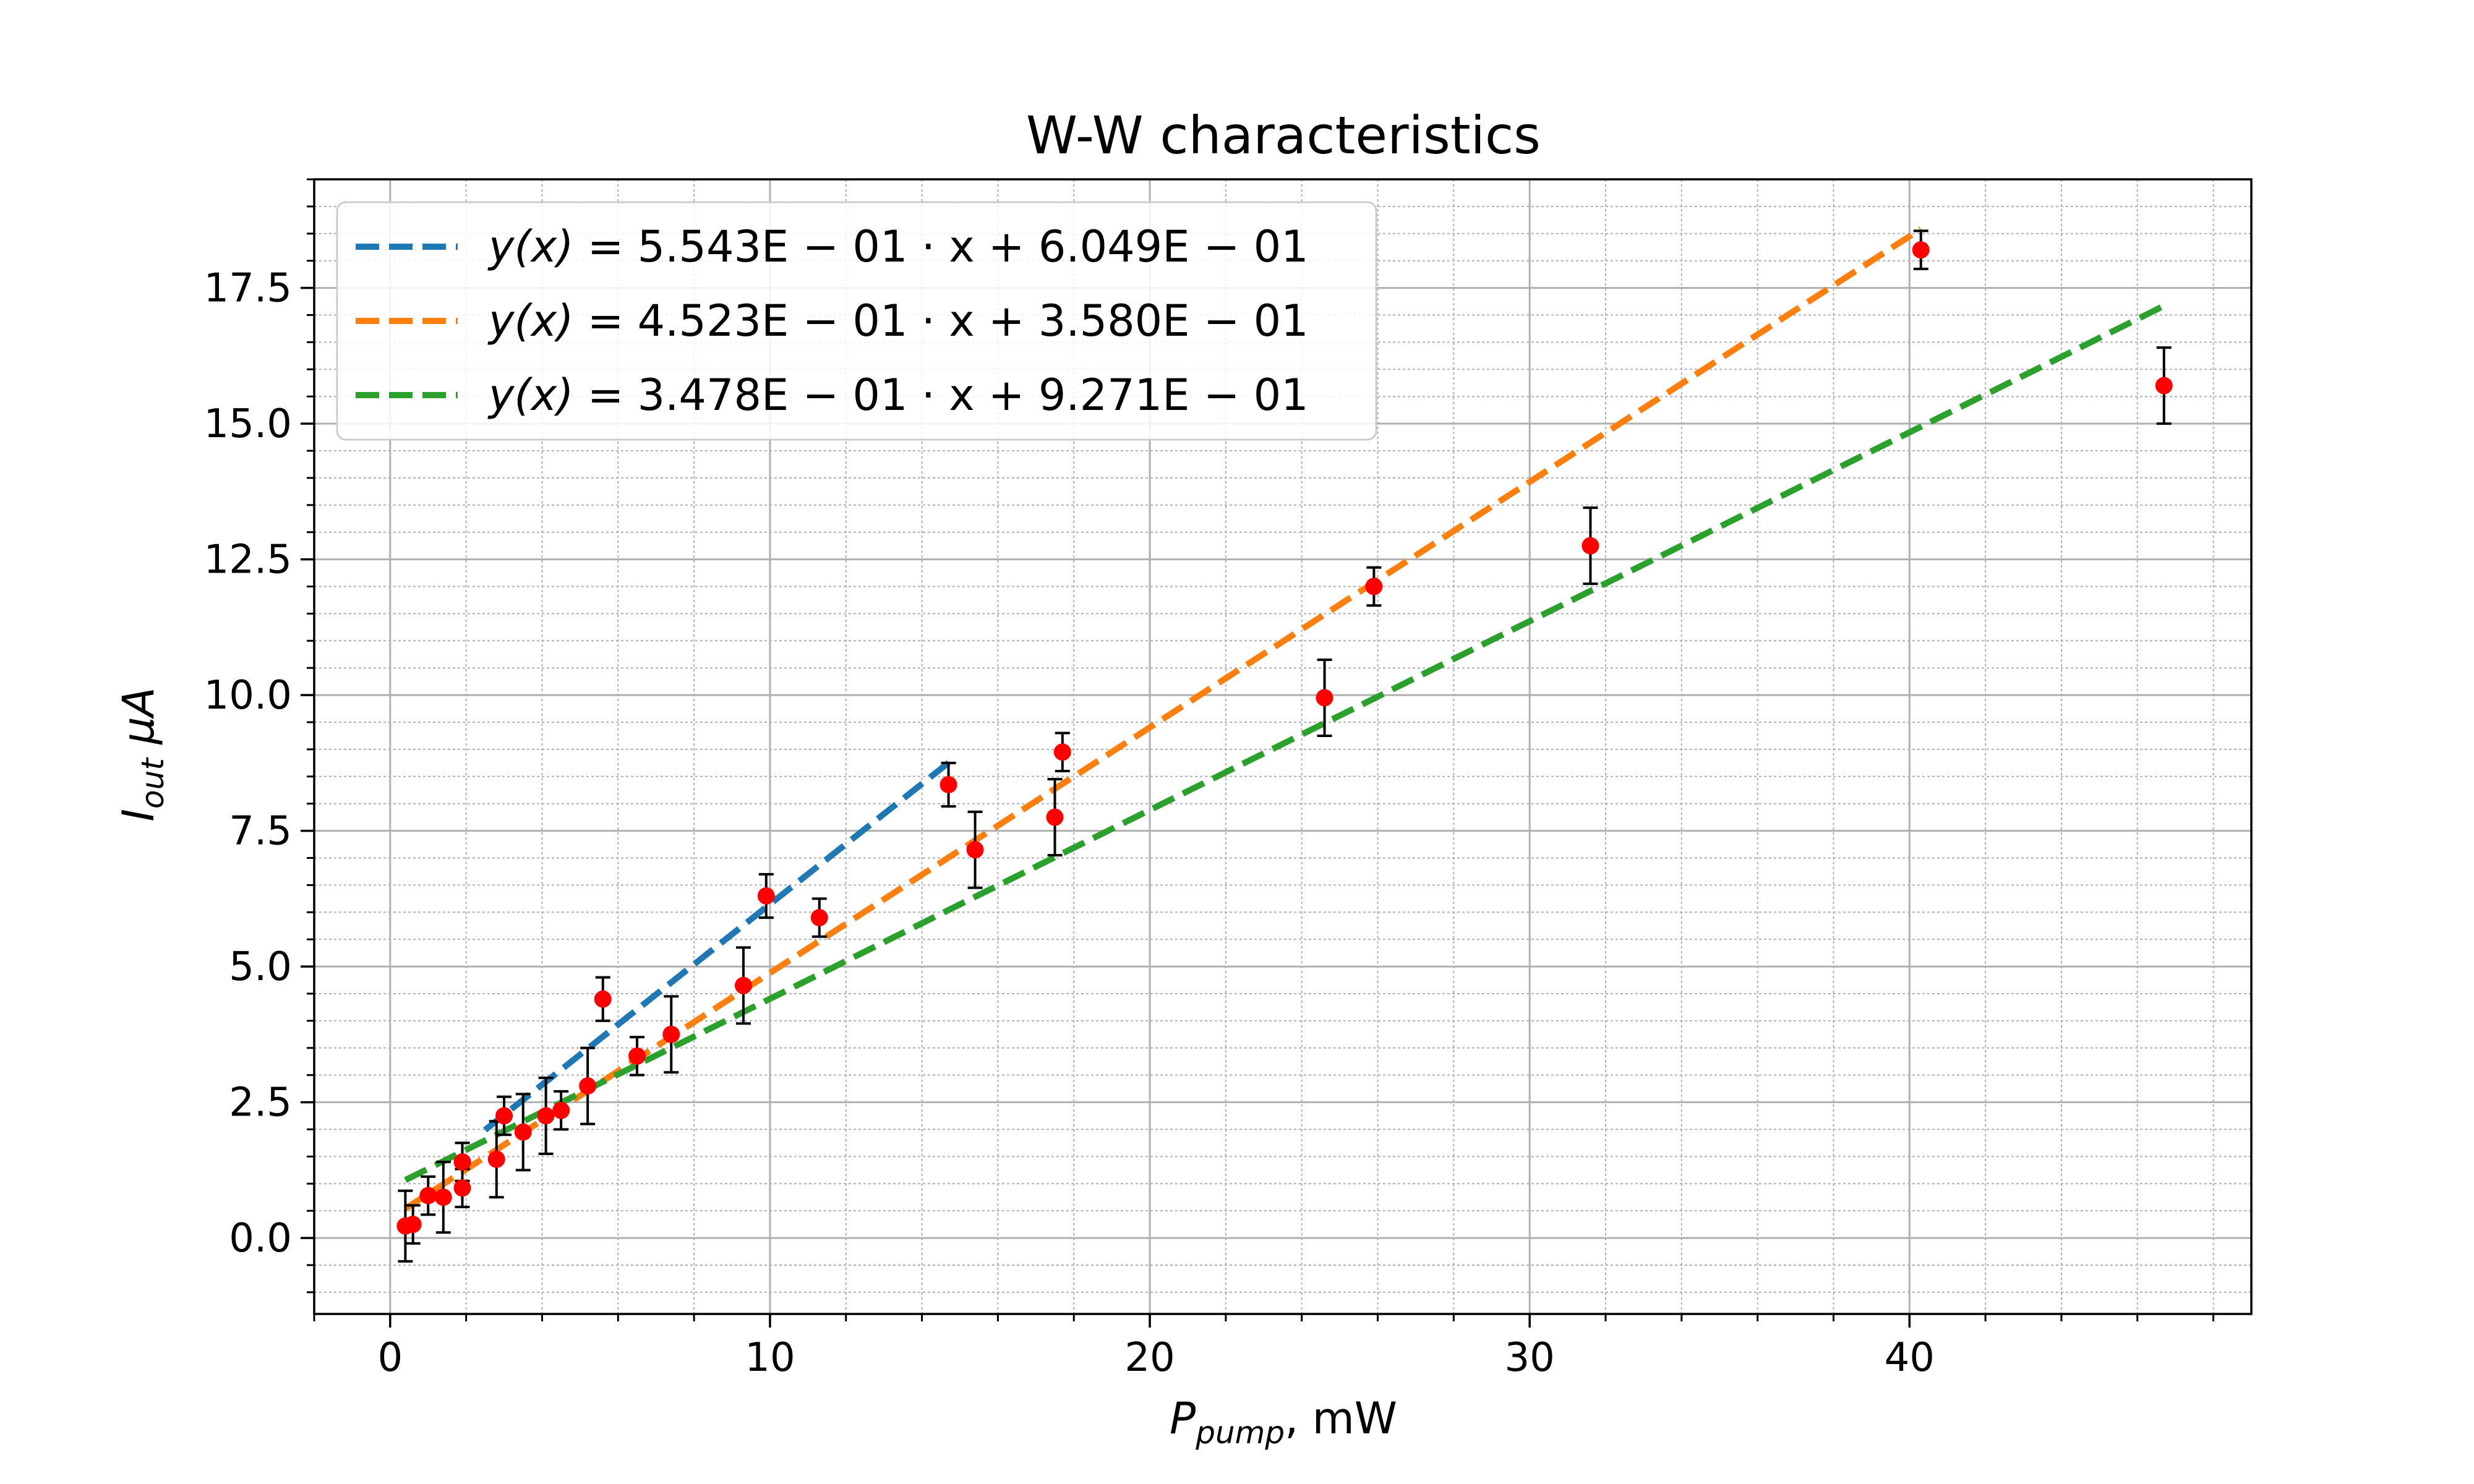  I want to click on y-tick-label: 0.0, so click(260, 1238).